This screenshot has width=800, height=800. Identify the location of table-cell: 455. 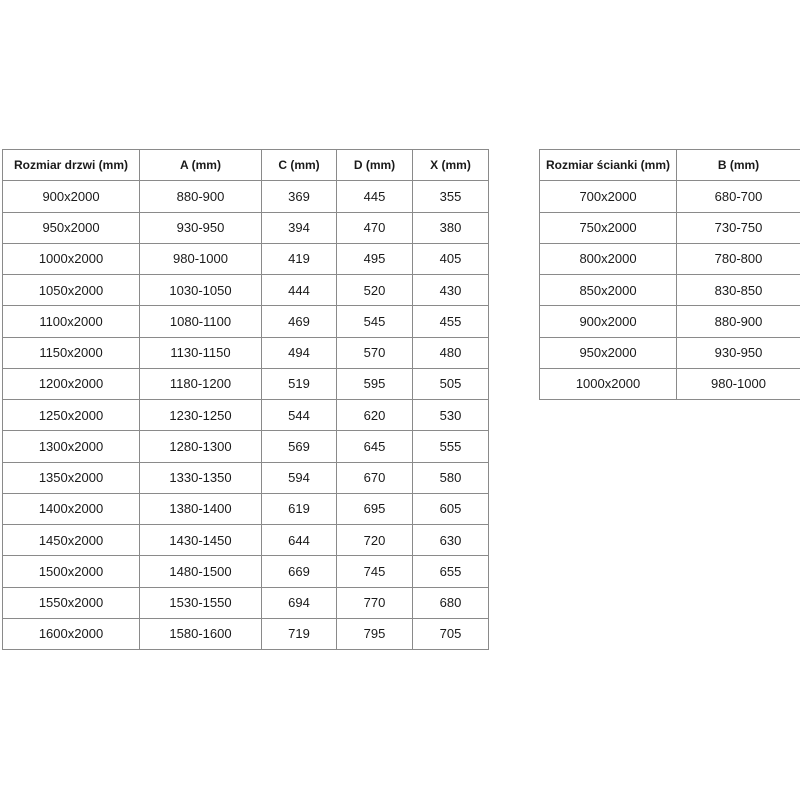
(450, 321).